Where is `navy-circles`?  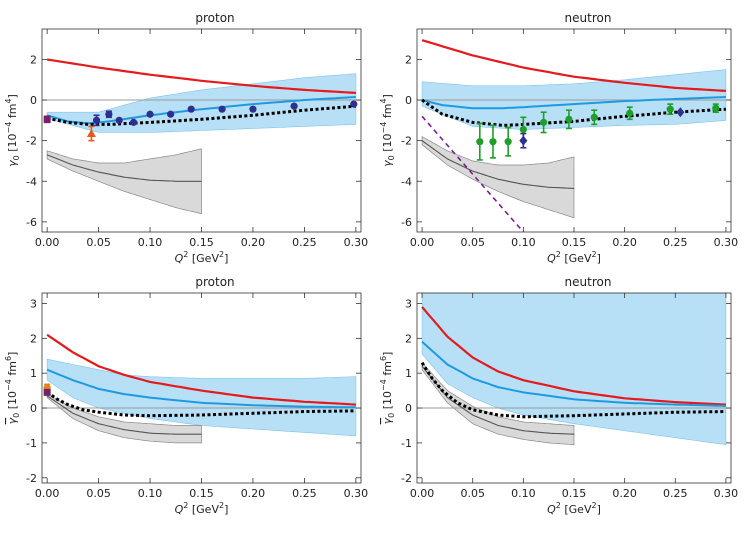 navy-circles is located at coordinates (225, 113).